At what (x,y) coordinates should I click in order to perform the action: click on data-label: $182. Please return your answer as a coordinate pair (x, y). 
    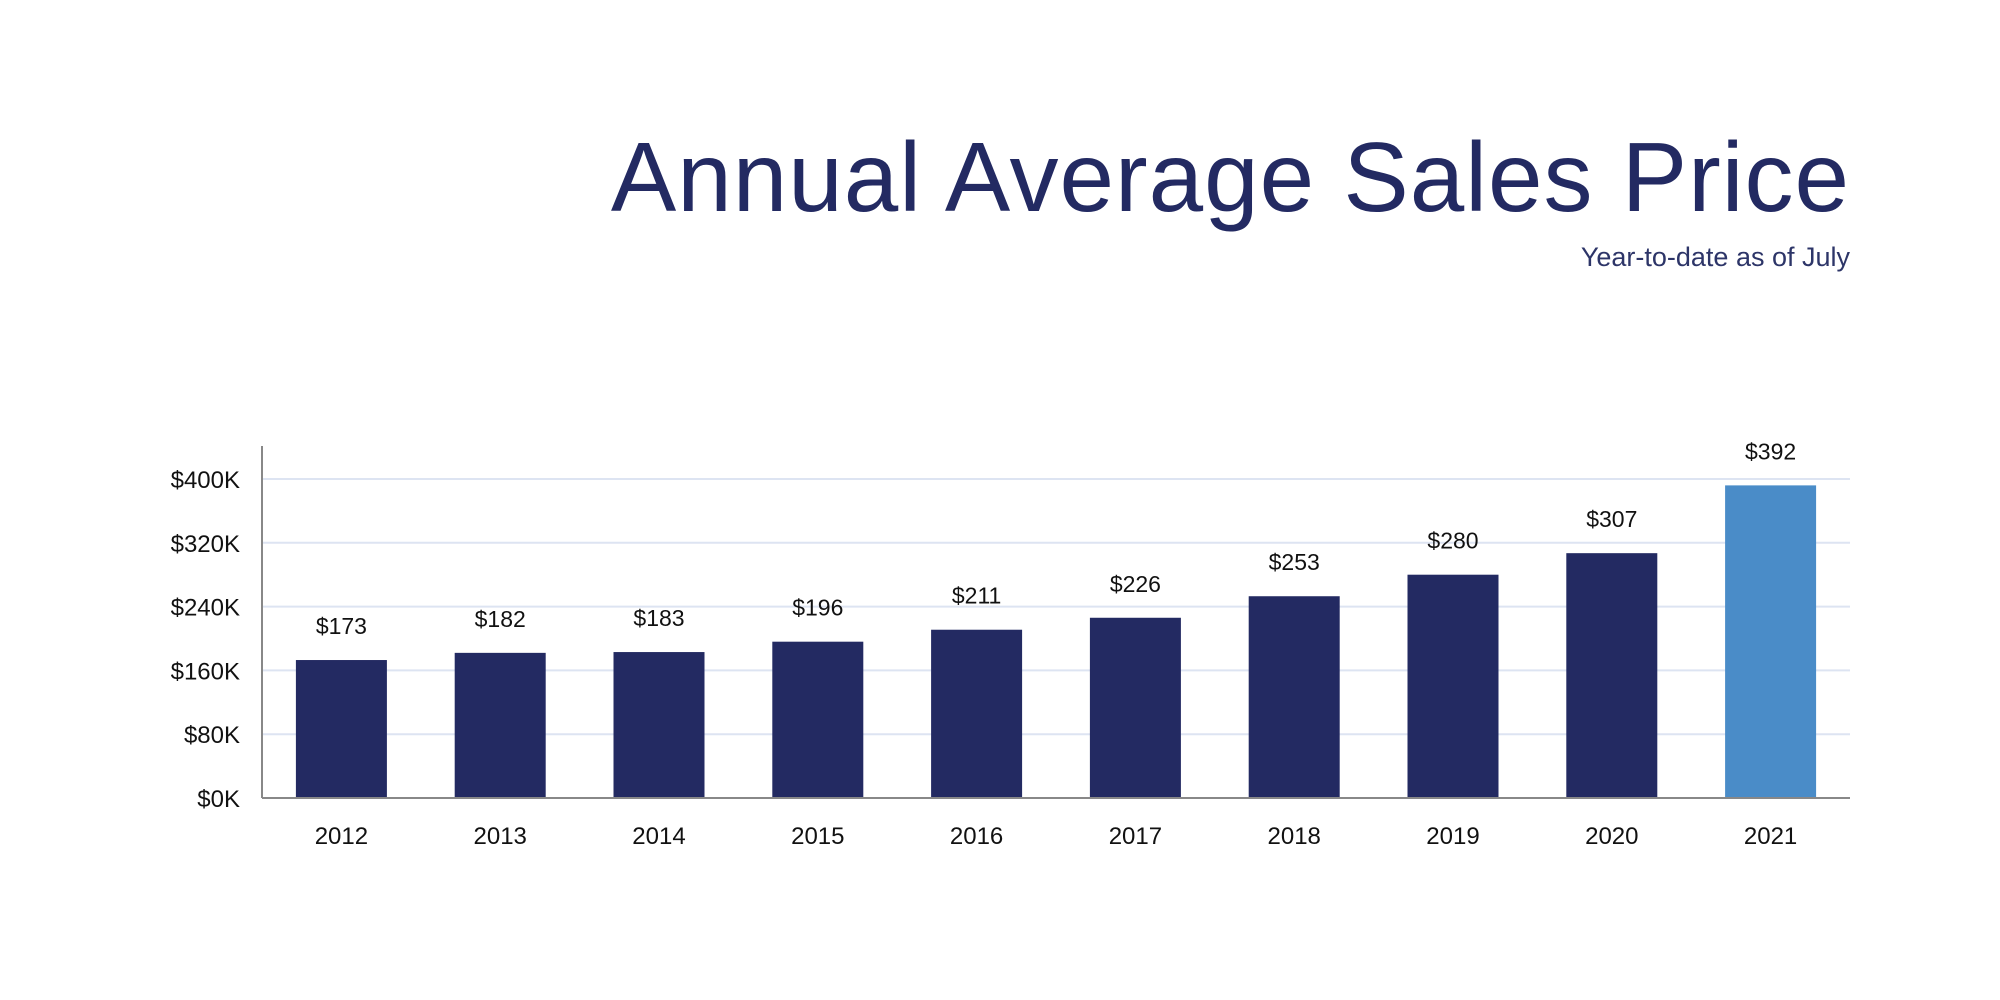
    Looking at the image, I should click on (500, 619).